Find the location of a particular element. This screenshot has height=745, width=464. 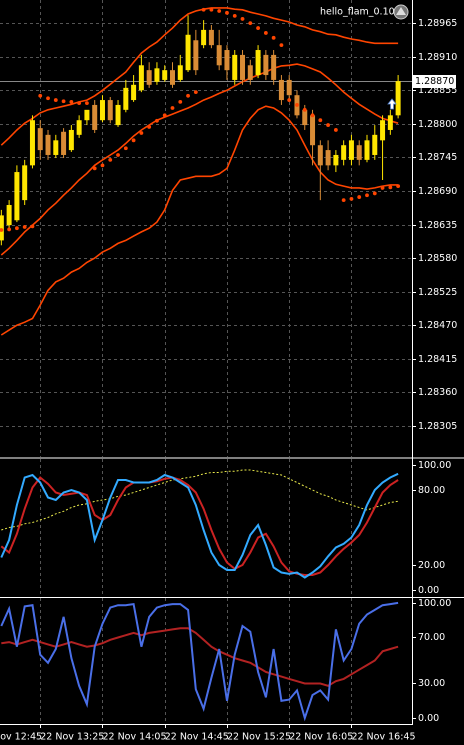

y-tick-label: 1.28690 is located at coordinates (437, 191).